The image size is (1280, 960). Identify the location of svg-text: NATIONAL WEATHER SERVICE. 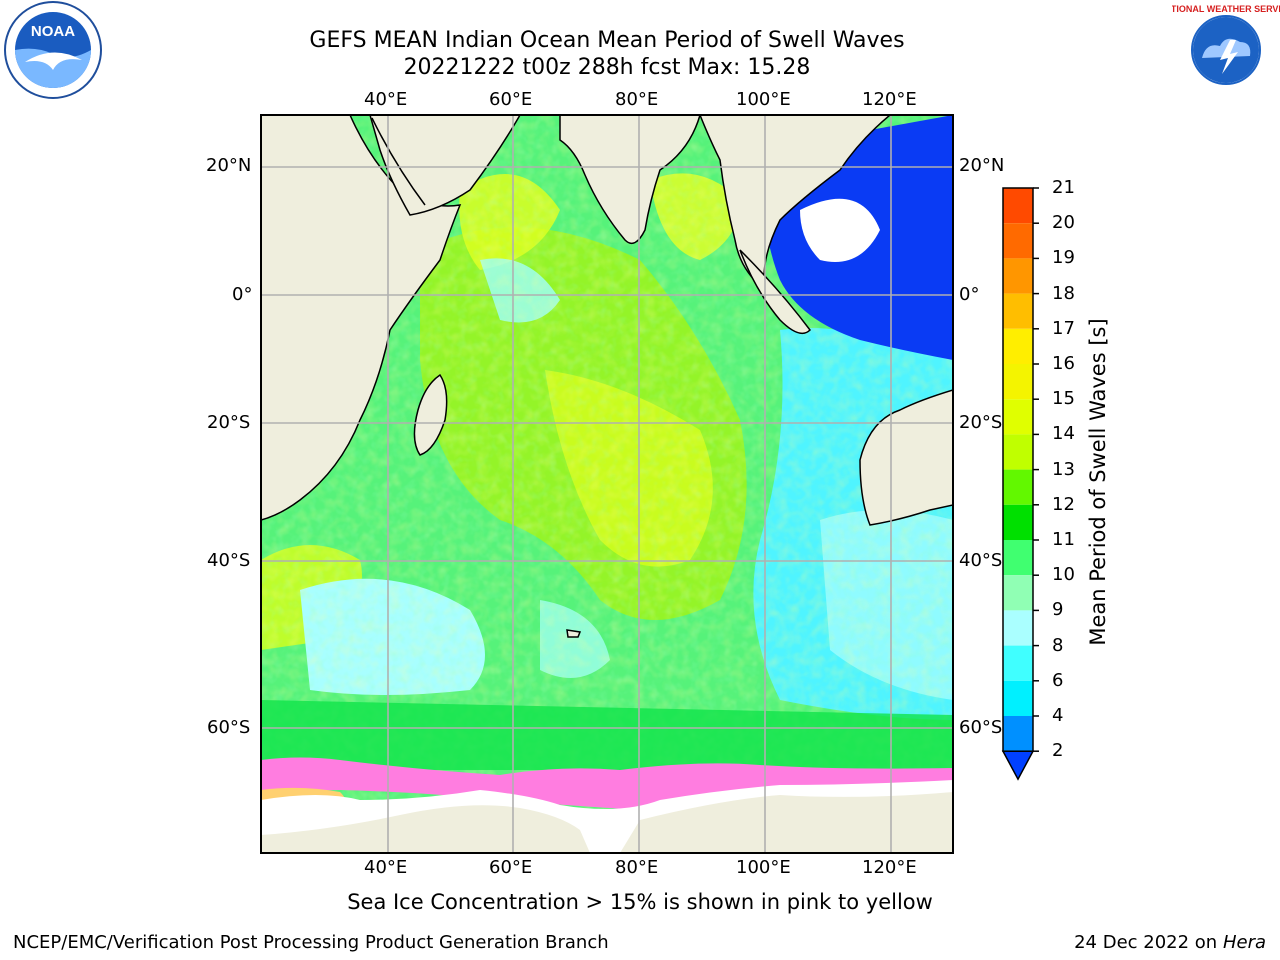
(1226, 9).